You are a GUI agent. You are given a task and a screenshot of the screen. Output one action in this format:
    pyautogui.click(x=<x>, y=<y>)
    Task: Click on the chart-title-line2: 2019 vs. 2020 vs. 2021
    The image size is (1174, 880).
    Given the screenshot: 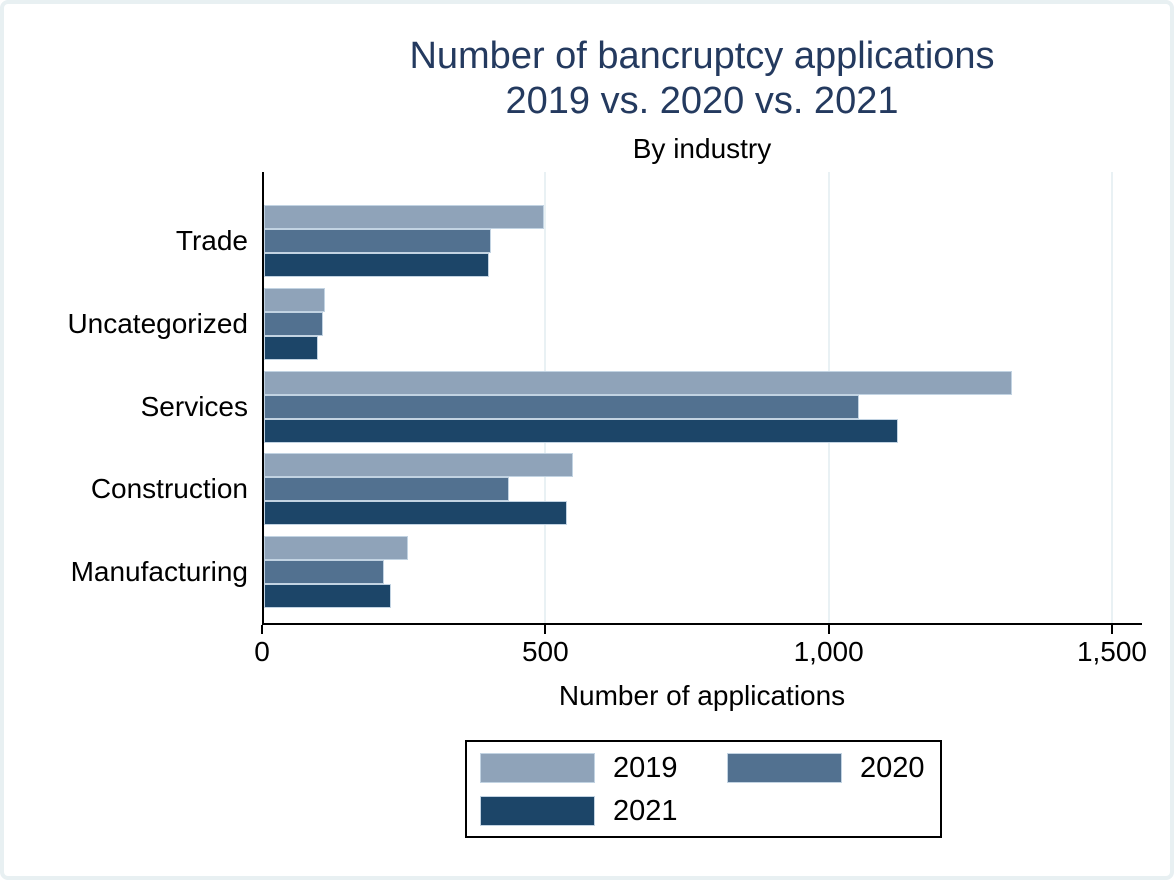 What is the action you would take?
    pyautogui.click(x=702, y=101)
    